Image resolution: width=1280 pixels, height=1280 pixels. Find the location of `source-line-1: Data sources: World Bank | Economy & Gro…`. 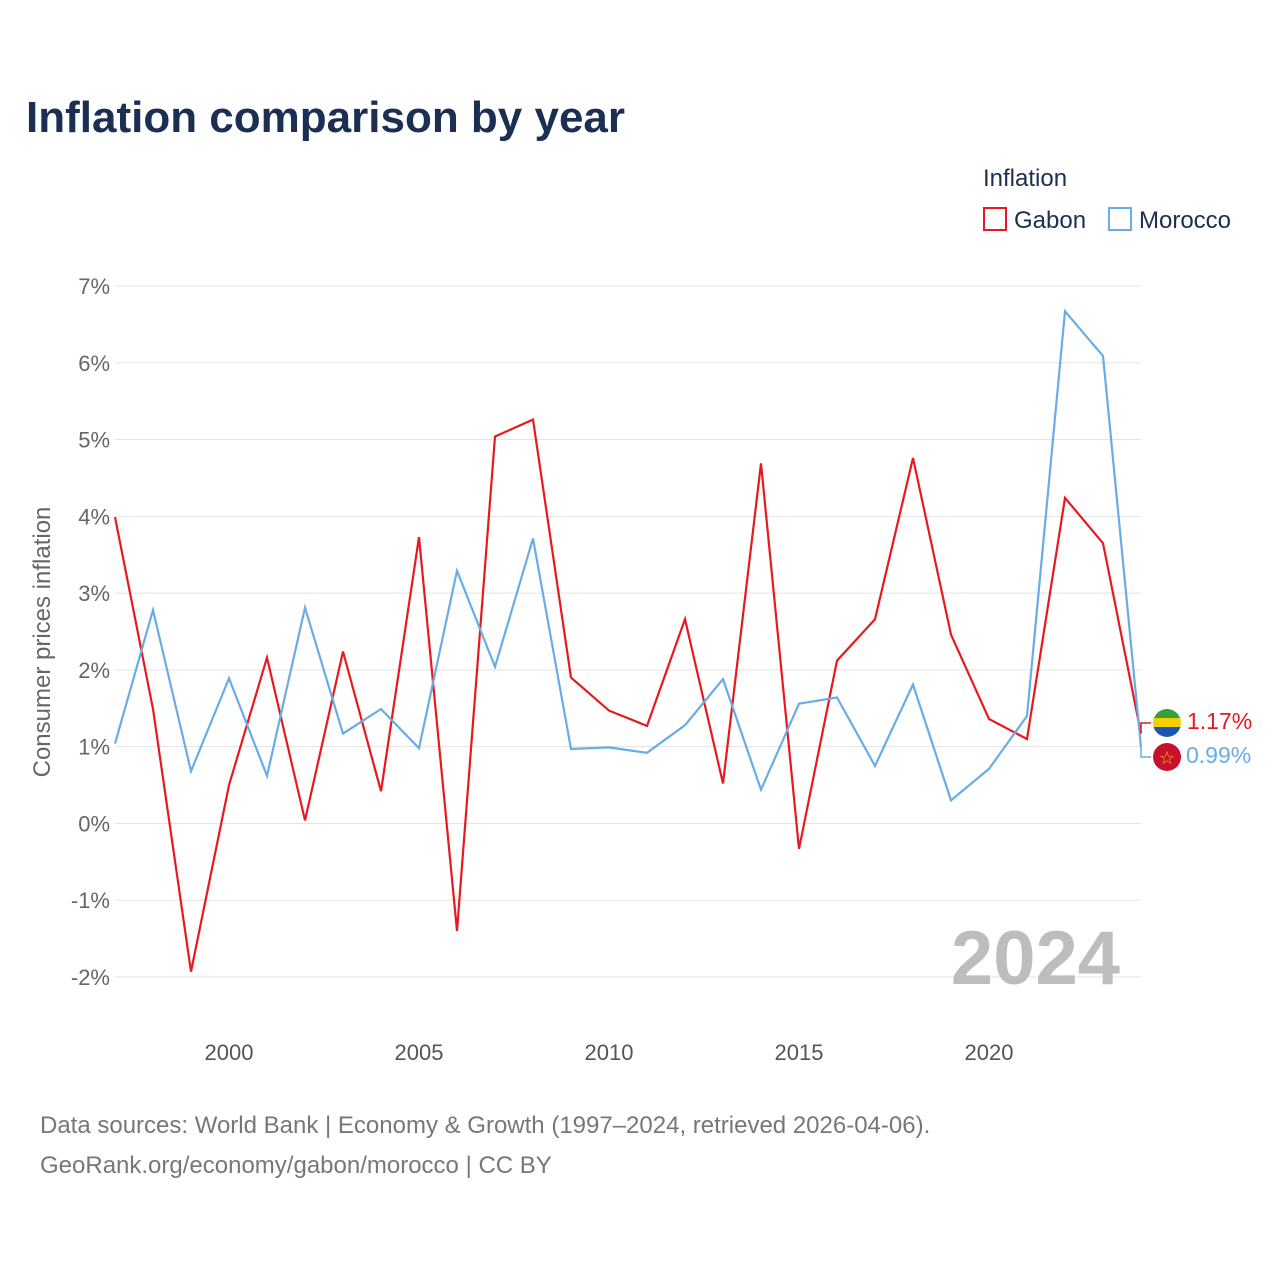

source-line-1: Data sources: World Bank | Economy & Gro… is located at coordinates (485, 1125).